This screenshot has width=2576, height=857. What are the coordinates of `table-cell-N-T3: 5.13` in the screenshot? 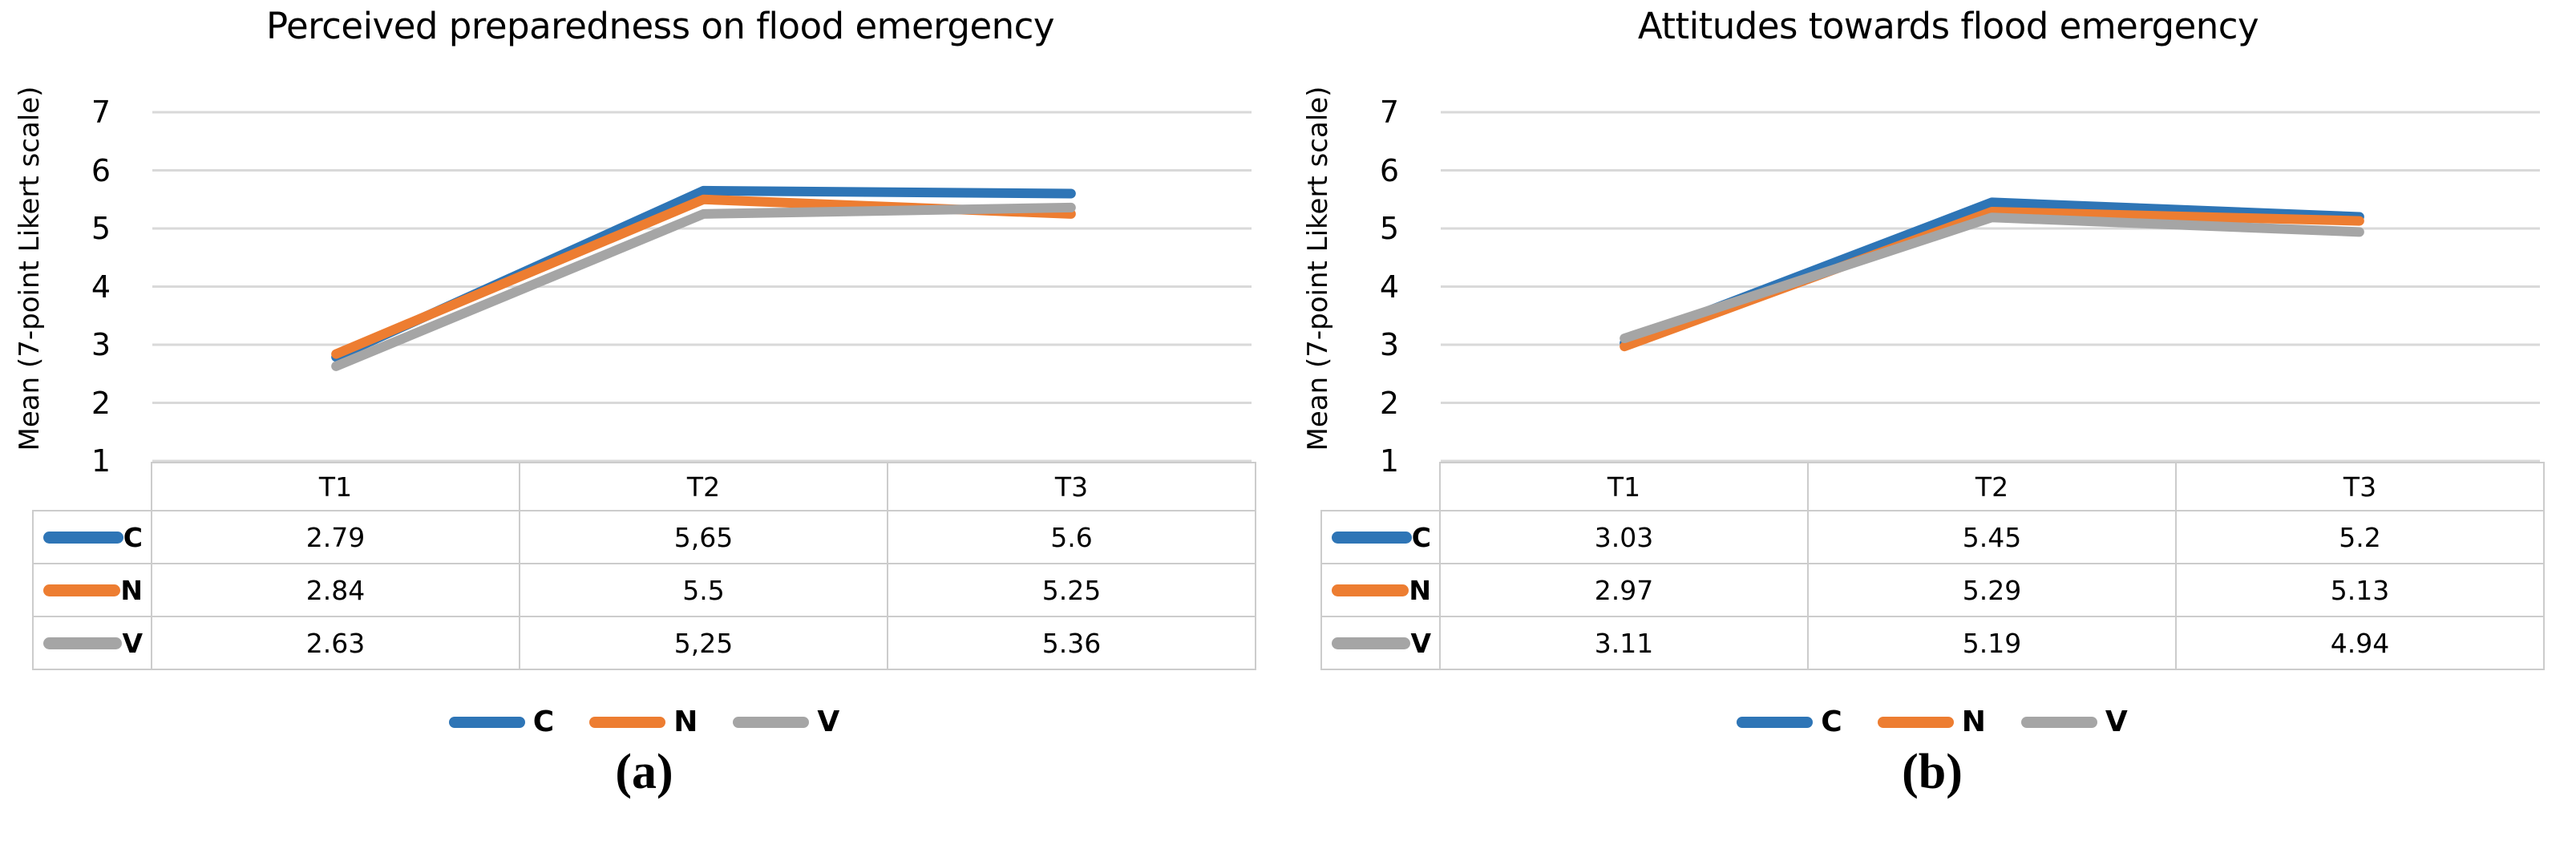 It's located at (2361, 590).